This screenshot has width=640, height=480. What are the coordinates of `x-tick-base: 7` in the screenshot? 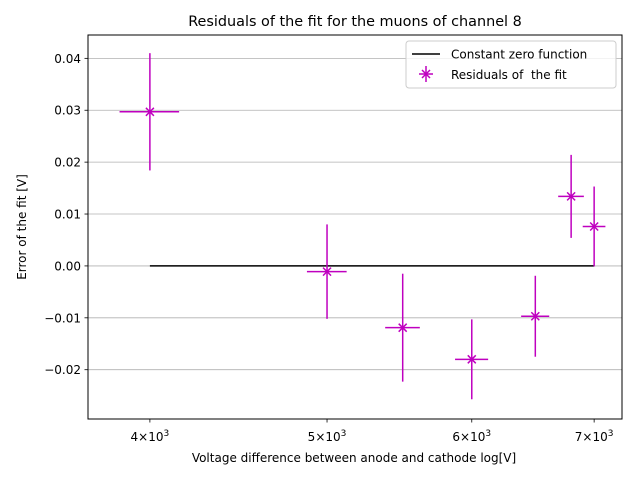 It's located at (579, 437).